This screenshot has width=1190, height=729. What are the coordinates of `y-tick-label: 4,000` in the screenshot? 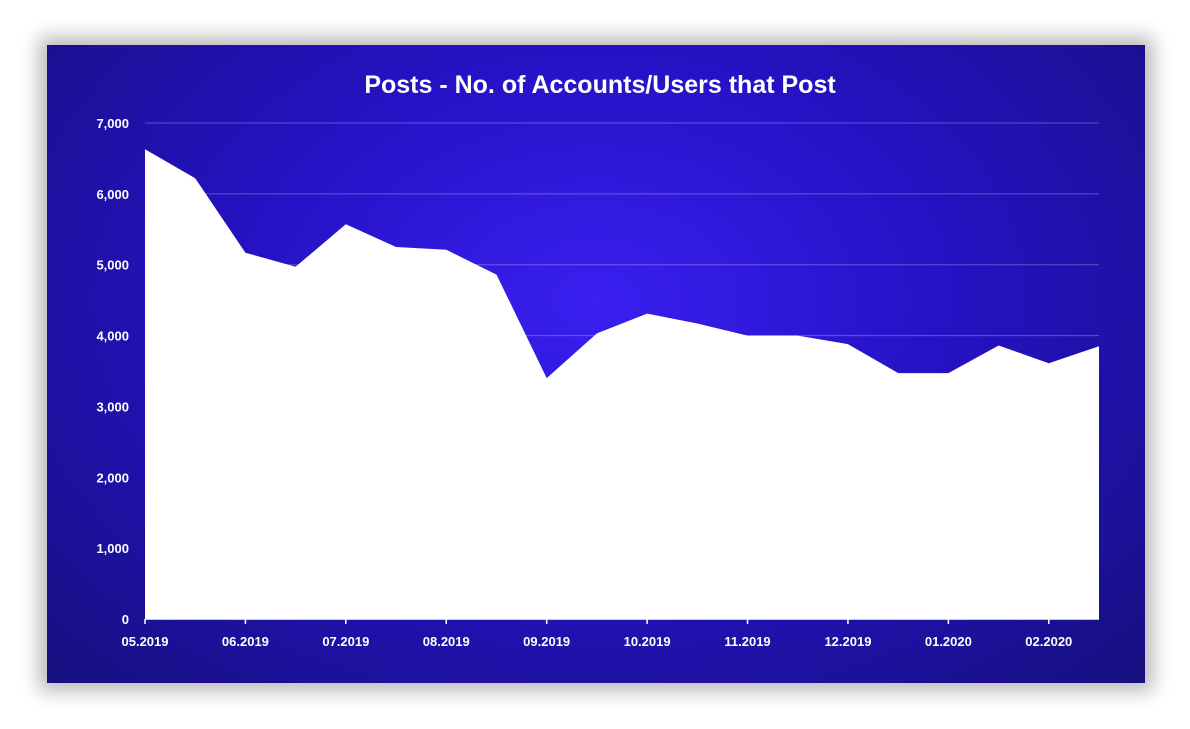 It's located at (112, 336).